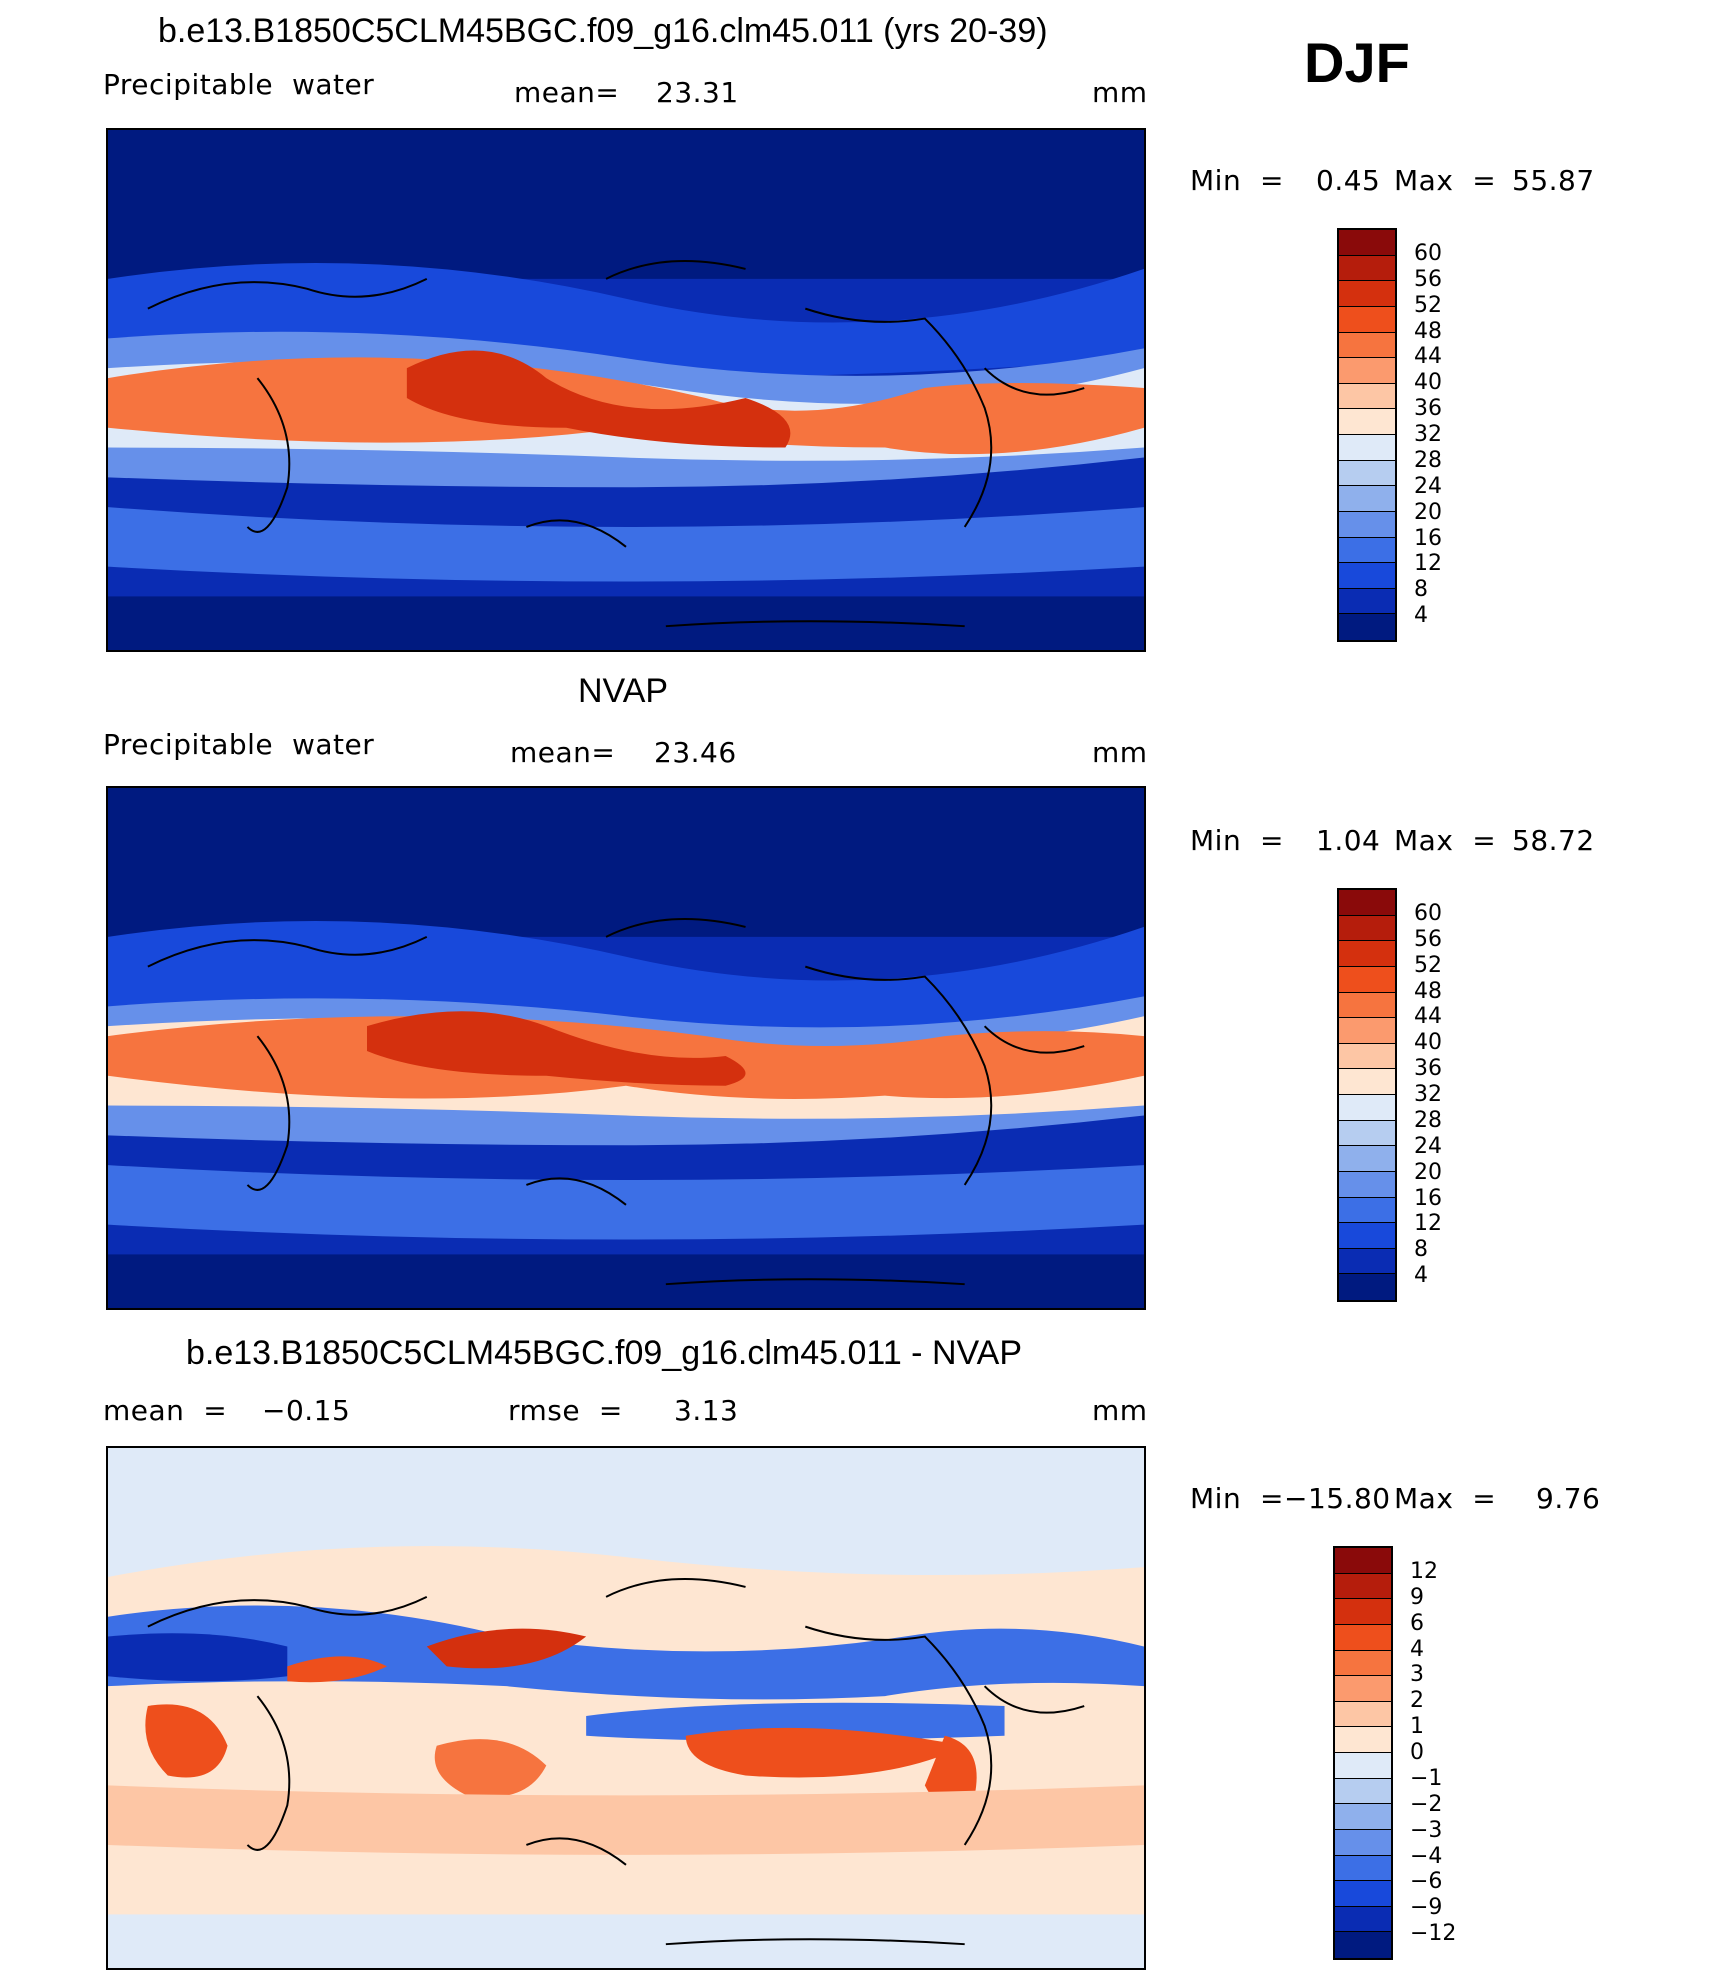 The width and height of the screenshot is (1710, 1974). Describe the element at coordinates (1237, 1498) in the screenshot. I see `panel3-min-label: Min =` at that location.